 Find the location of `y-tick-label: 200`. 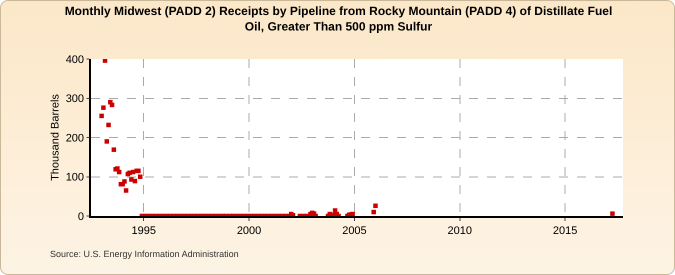

y-tick-label: 200 is located at coordinates (75, 138).